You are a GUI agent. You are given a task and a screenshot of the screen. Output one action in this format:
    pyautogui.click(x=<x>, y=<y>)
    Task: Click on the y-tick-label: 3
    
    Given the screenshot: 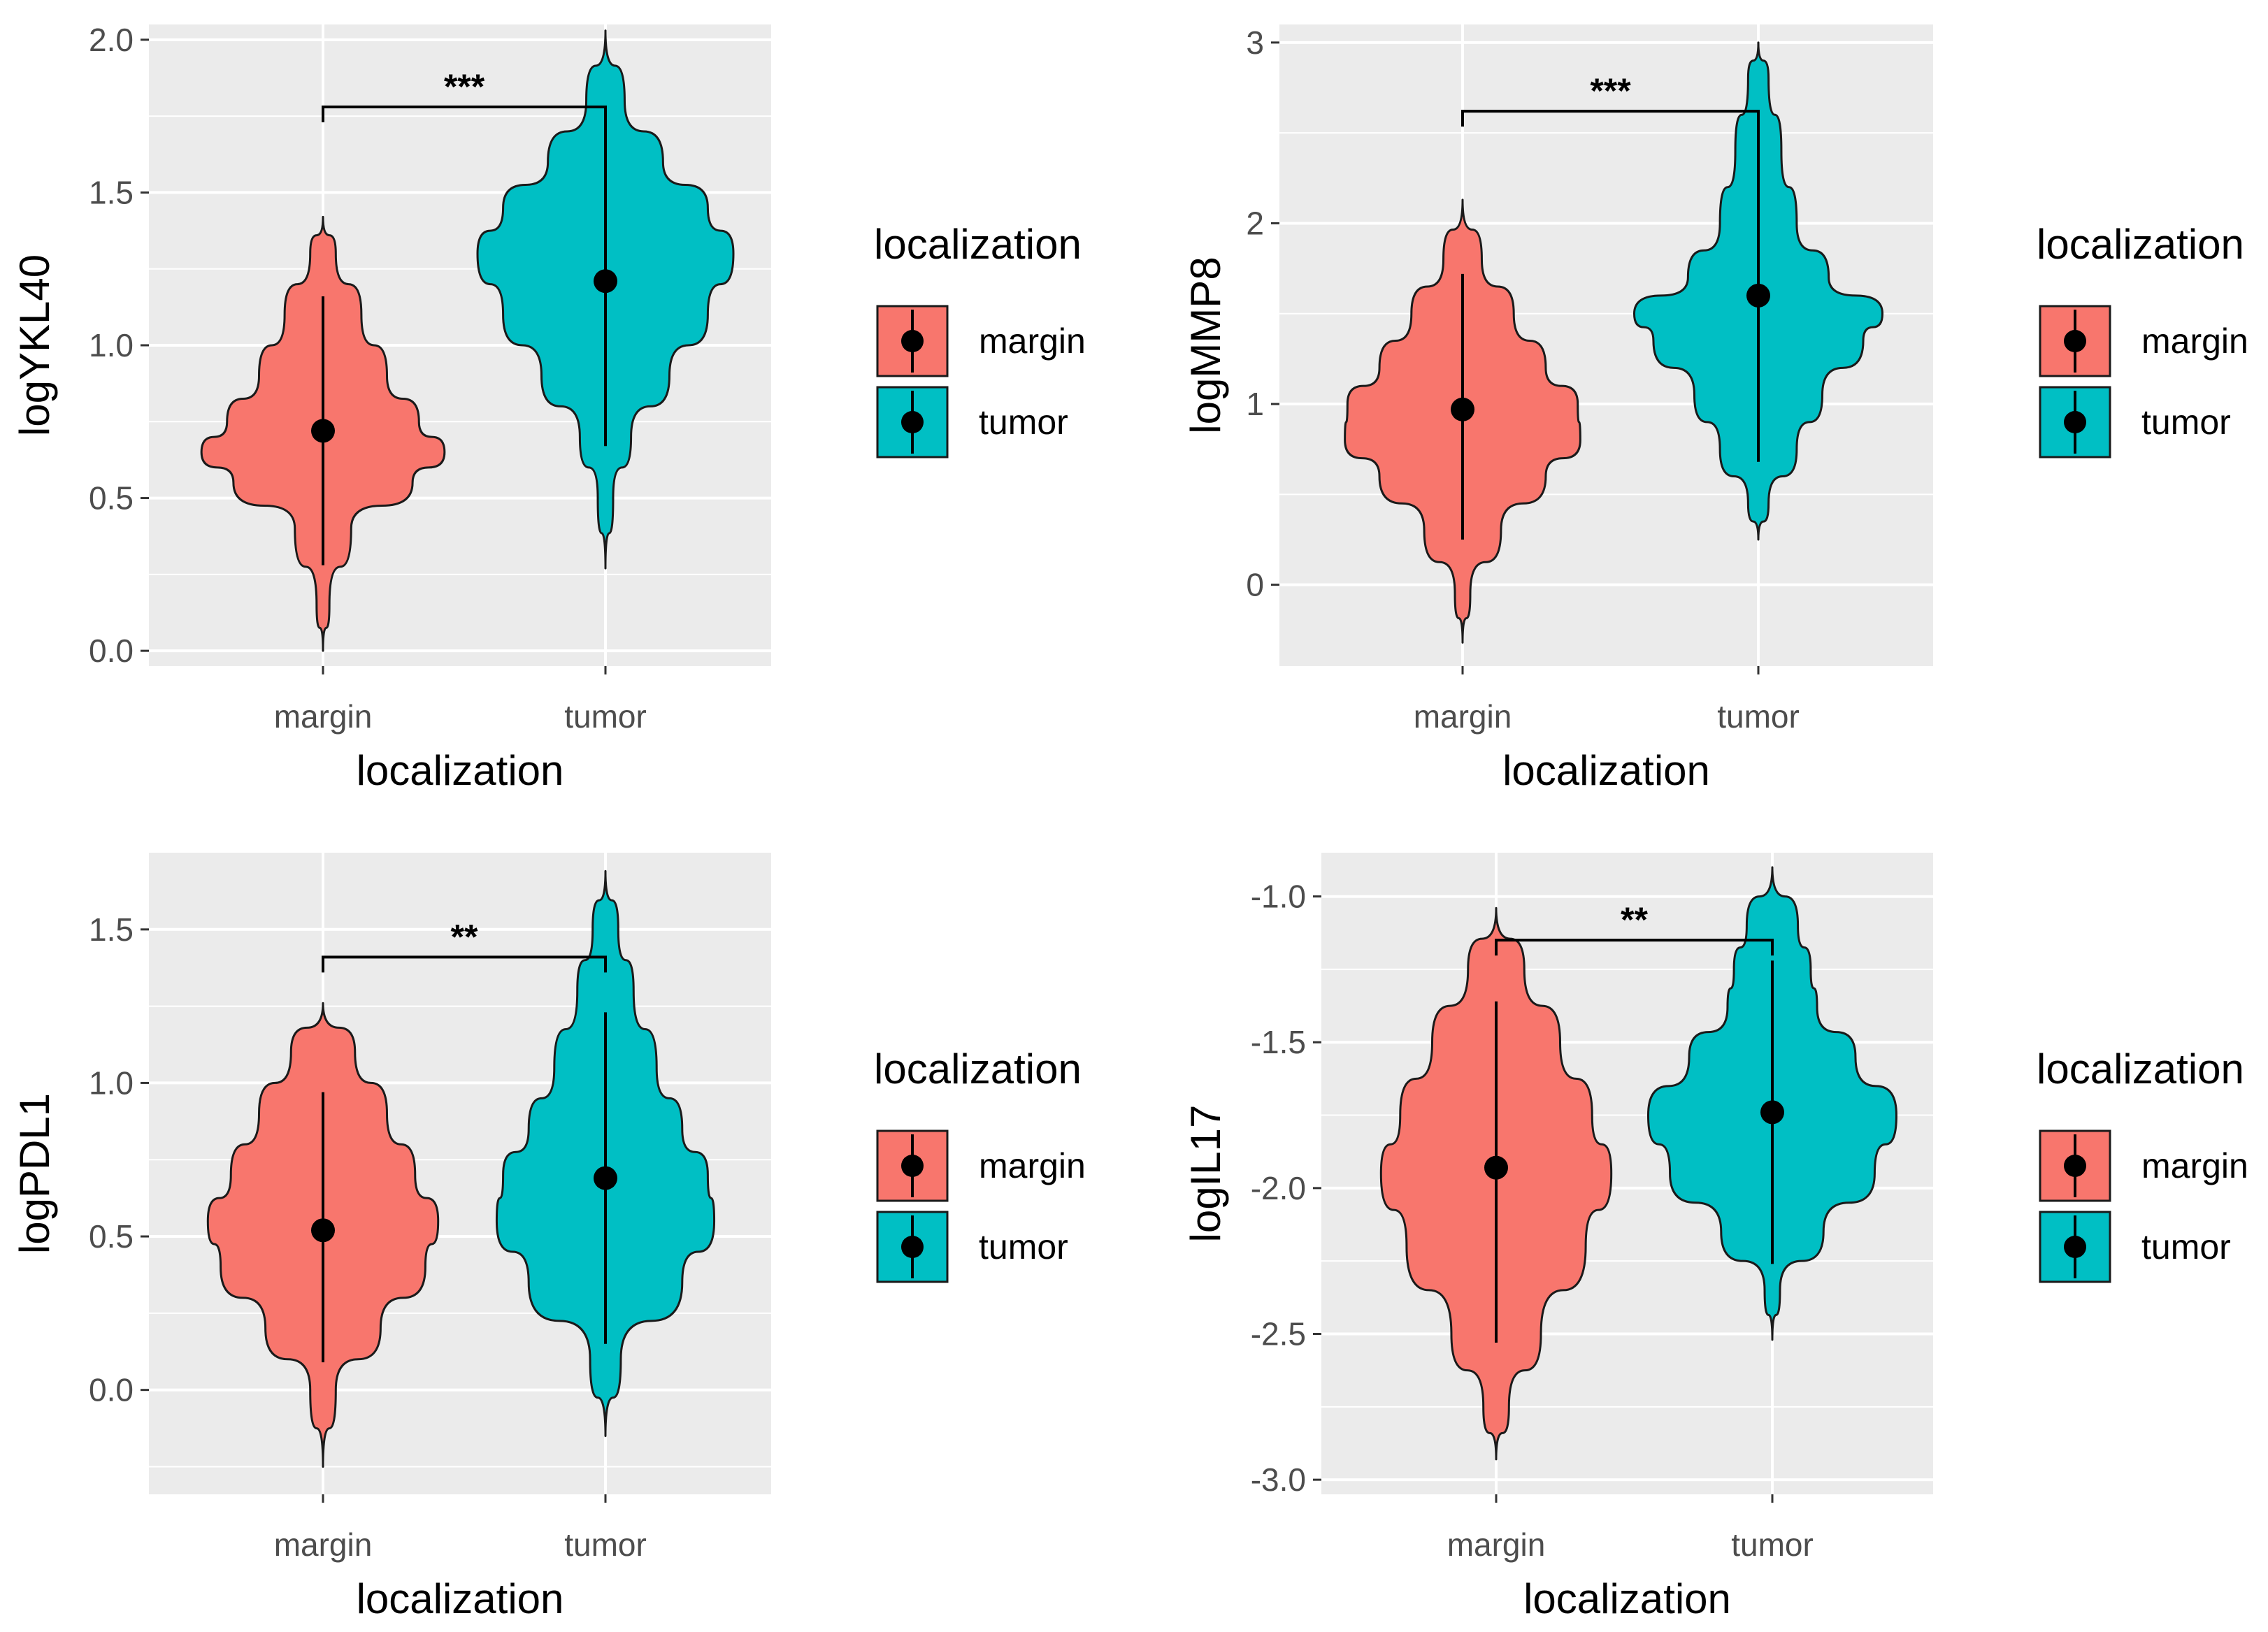 What is the action you would take?
    pyautogui.click(x=1255, y=42)
    